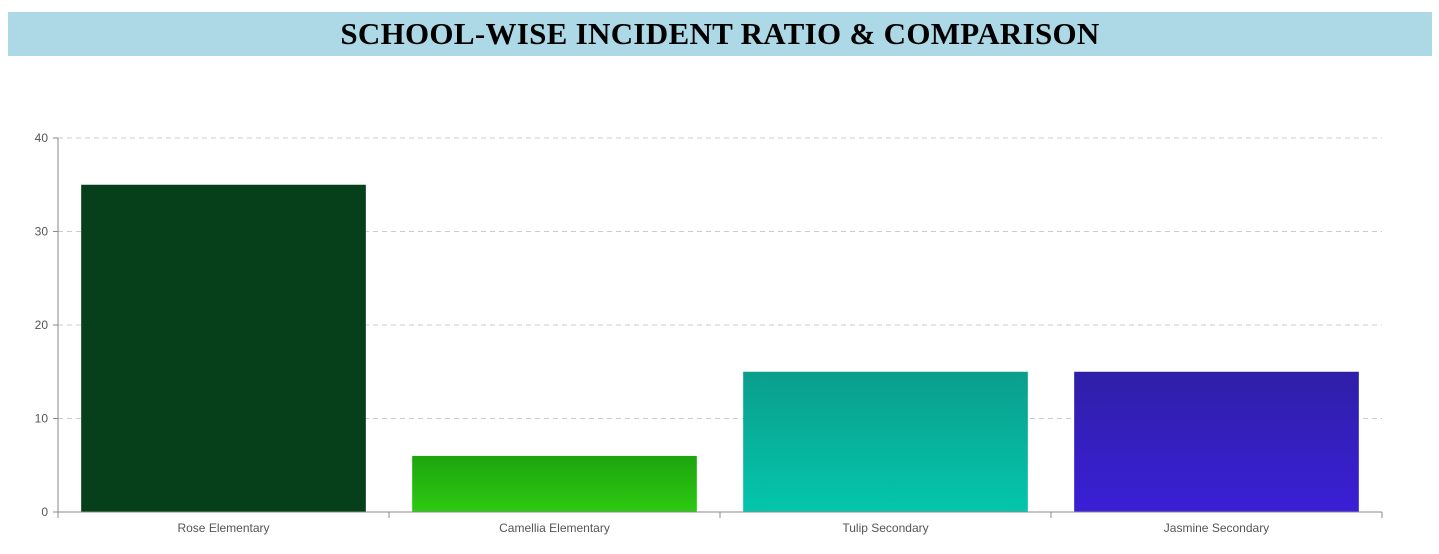  Describe the element at coordinates (1216, 528) in the screenshot. I see `x-category-label: Jasmine Secondary` at that location.